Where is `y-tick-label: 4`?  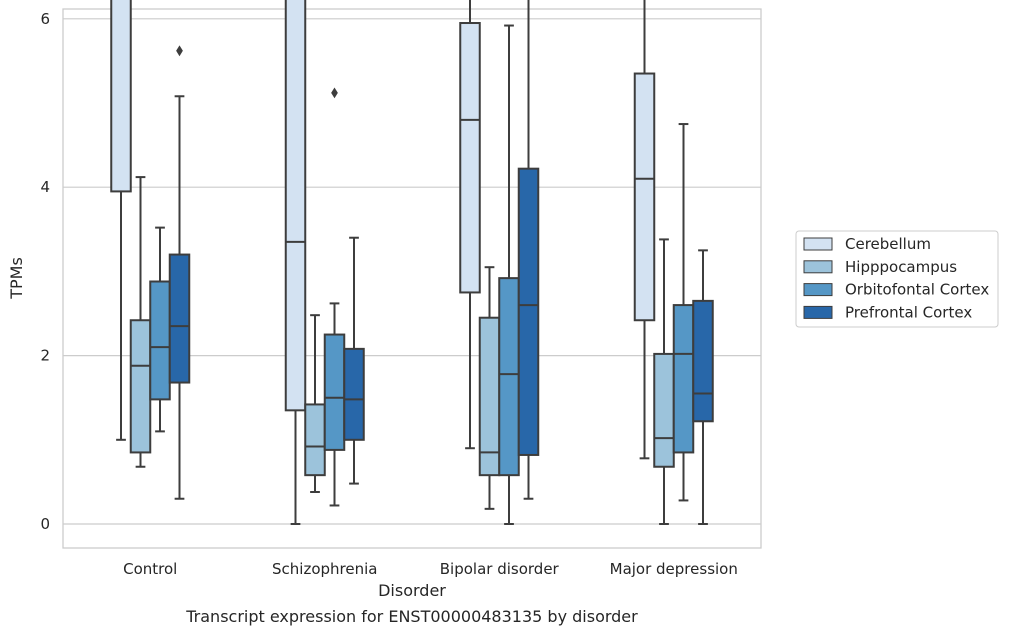 y-tick-label: 4 is located at coordinates (45, 187).